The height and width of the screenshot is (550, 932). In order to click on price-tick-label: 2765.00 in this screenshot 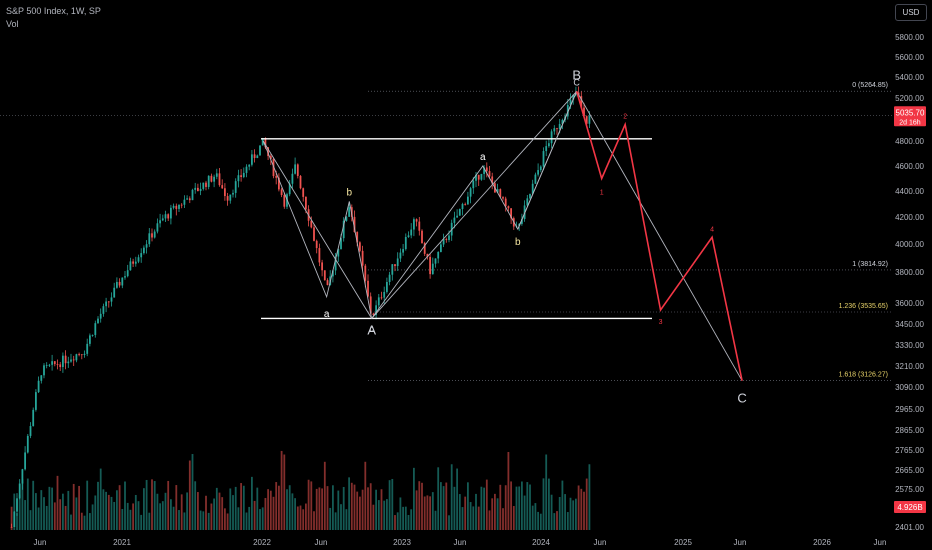, I will do `click(909, 450)`.